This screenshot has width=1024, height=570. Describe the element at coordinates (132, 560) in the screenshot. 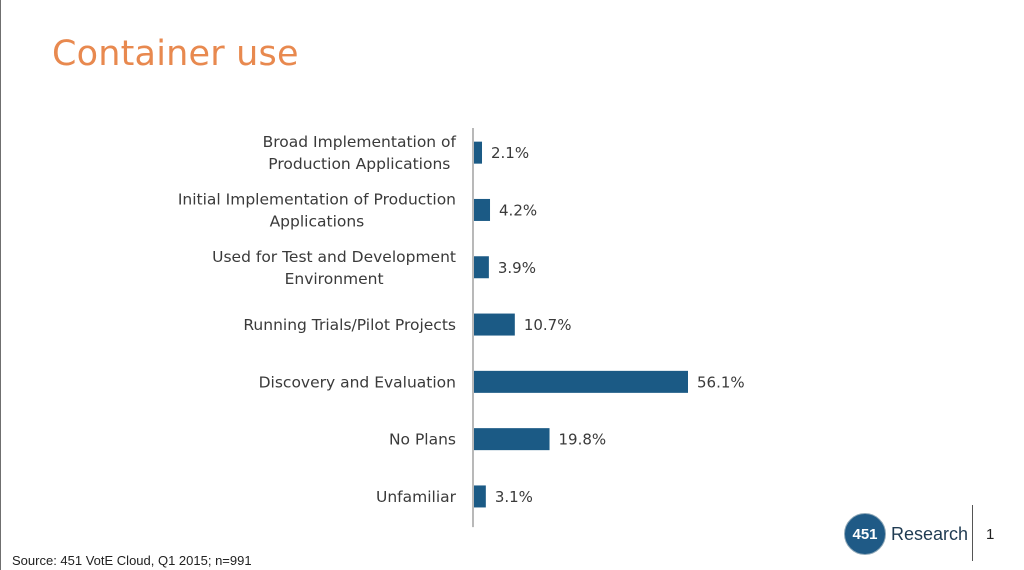

I see `source-note: Source: 451 VotE Cloud, Q1 2015; n=991` at that location.